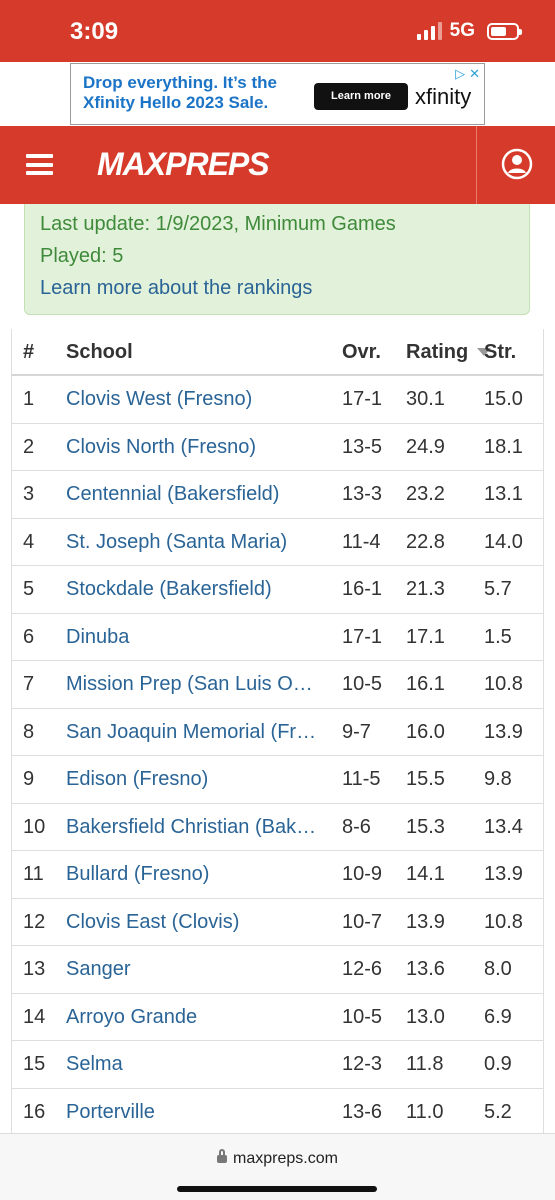 This screenshot has height=1200, width=555. Describe the element at coordinates (361, 96) in the screenshot. I see `ad-learn-more-button: Learn more` at that location.